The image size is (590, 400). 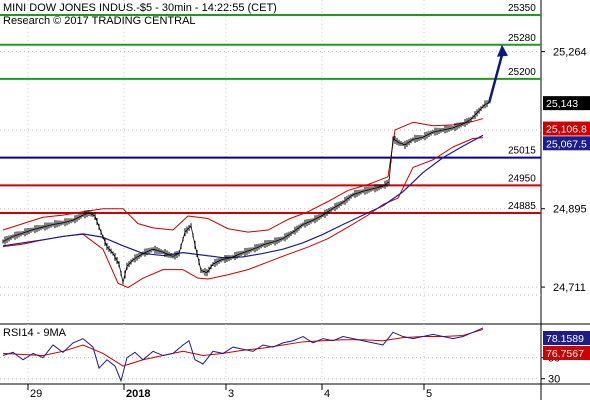 What do you see at coordinates (502, 50) in the screenshot?
I see `projection-arrow-head` at bounding box center [502, 50].